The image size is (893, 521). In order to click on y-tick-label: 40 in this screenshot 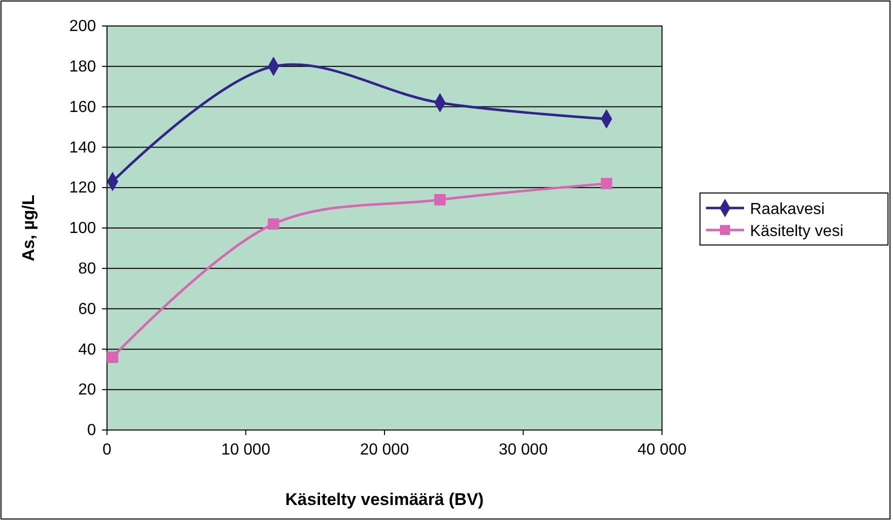, I will do `click(87, 349)`.